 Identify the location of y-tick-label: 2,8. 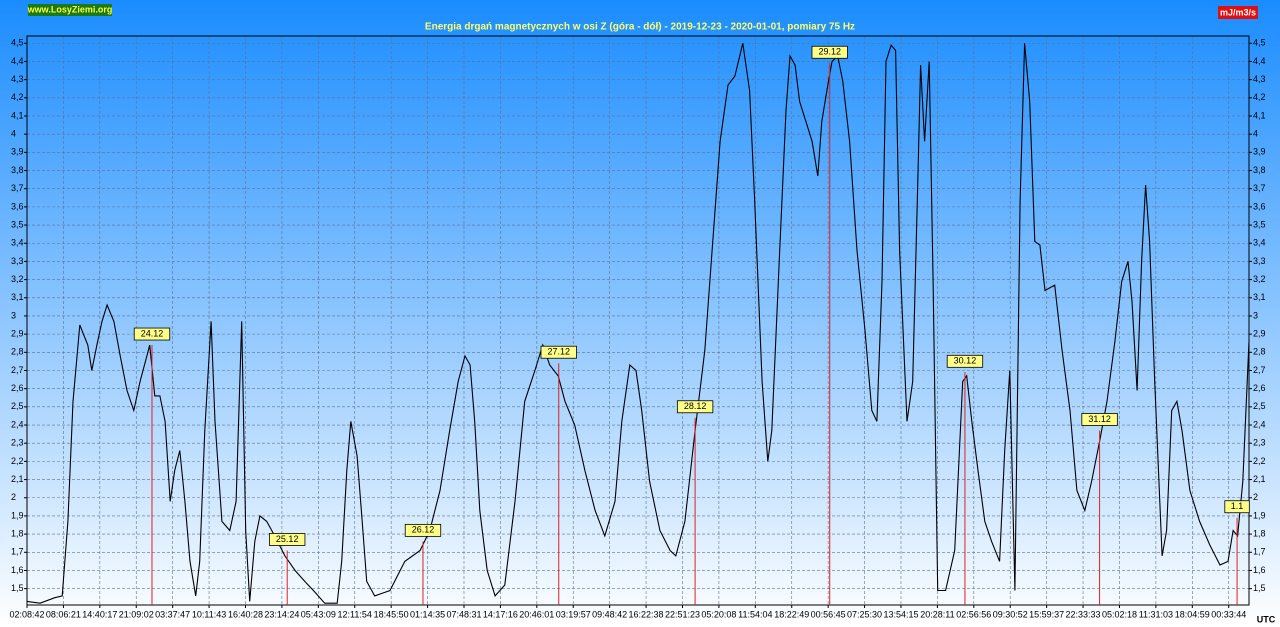
(1259, 352).